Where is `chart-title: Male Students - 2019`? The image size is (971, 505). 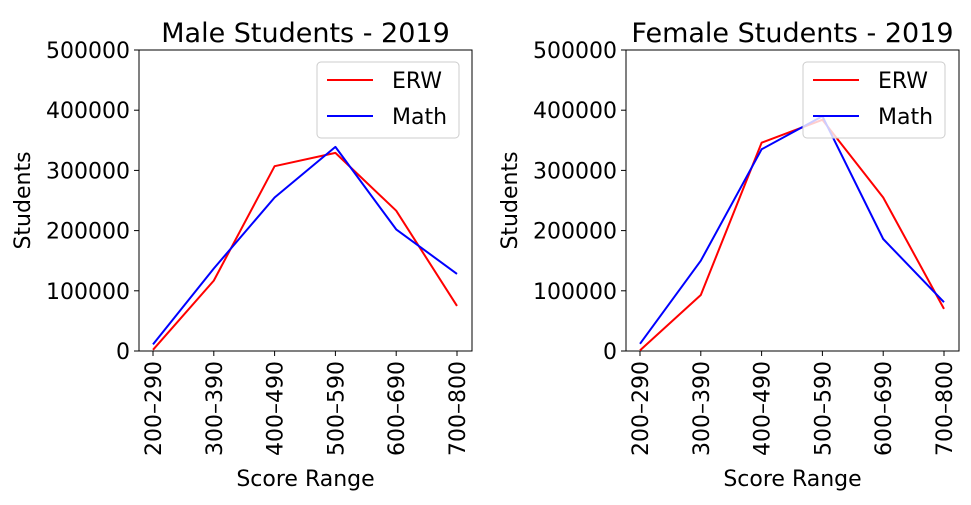
chart-title: Male Students - 2019 is located at coordinates (305, 33).